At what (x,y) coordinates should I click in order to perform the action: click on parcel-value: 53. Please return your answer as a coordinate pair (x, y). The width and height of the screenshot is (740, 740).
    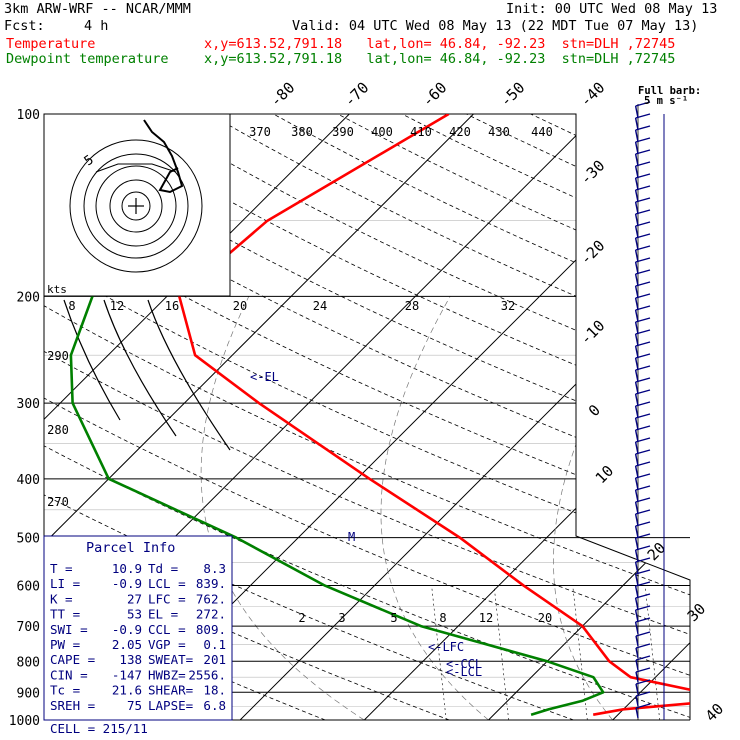
    Looking at the image, I should click on (134, 614).